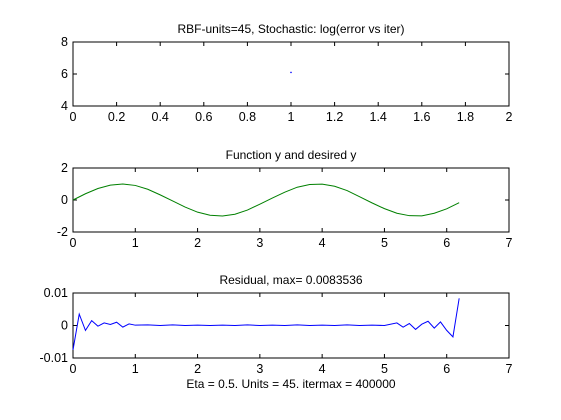  Describe the element at coordinates (64, 168) in the screenshot. I see `y-tick-label: 2` at that location.